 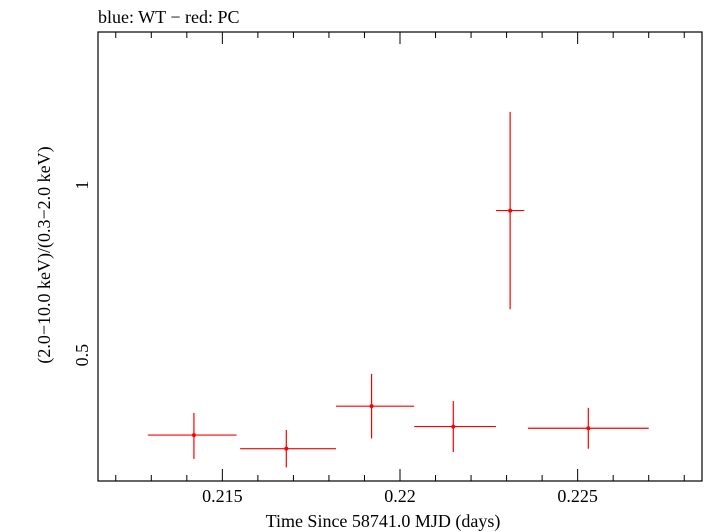 What do you see at coordinates (400, 496) in the screenshot?
I see `x-tick-label: 0.22` at bounding box center [400, 496].